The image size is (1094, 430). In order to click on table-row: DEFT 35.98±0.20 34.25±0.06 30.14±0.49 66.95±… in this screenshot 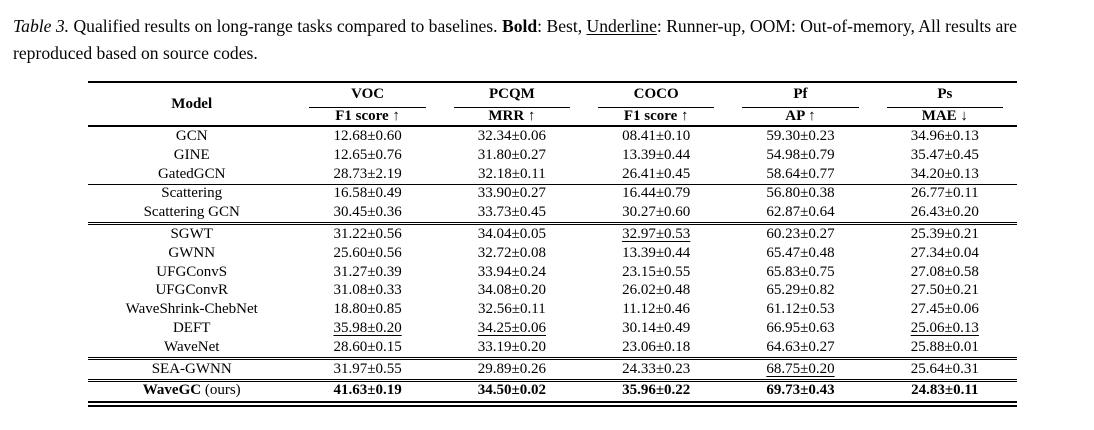, I will do `click(552, 328)`.